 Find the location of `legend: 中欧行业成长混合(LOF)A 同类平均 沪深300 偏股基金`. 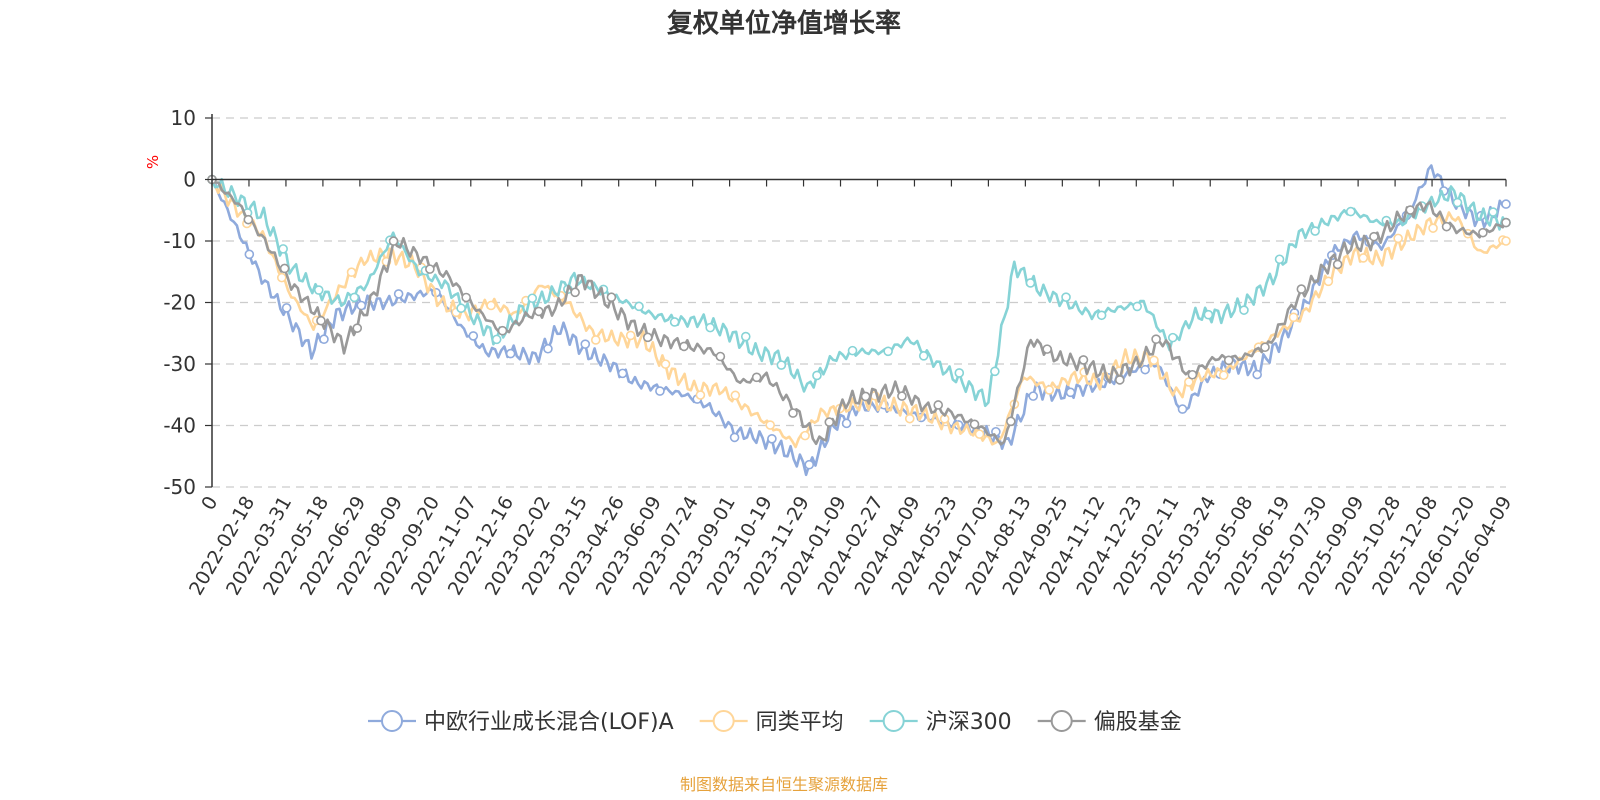

legend: 中欧行业成长混合(LOF)A 同类平均 沪深300 偏股基金 is located at coordinates (775, 722).